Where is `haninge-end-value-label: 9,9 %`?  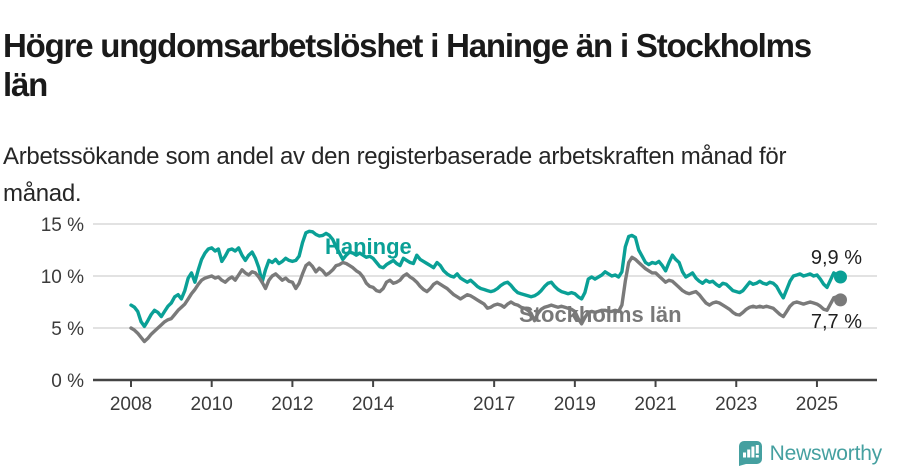 haninge-end-value-label: 9,9 % is located at coordinates (836, 258).